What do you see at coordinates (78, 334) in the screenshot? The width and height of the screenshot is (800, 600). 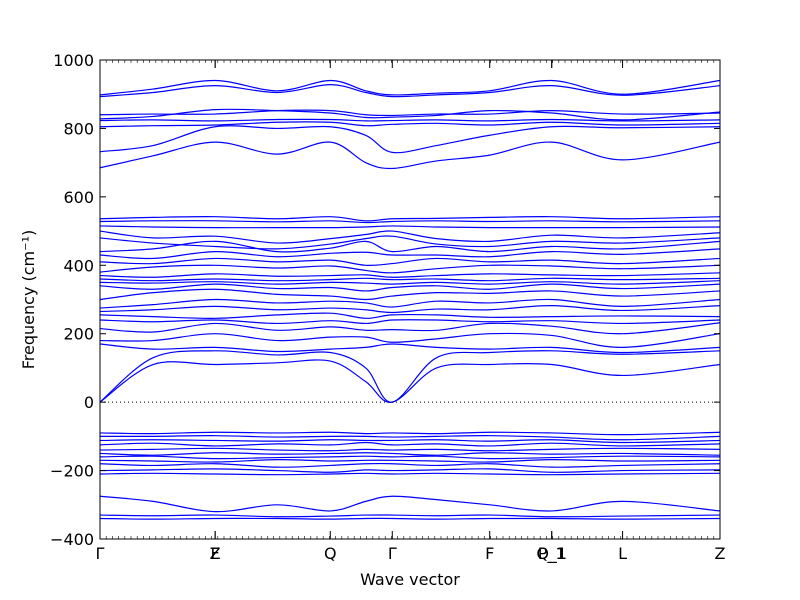 I see `y-tick-label: 200` at bounding box center [78, 334].